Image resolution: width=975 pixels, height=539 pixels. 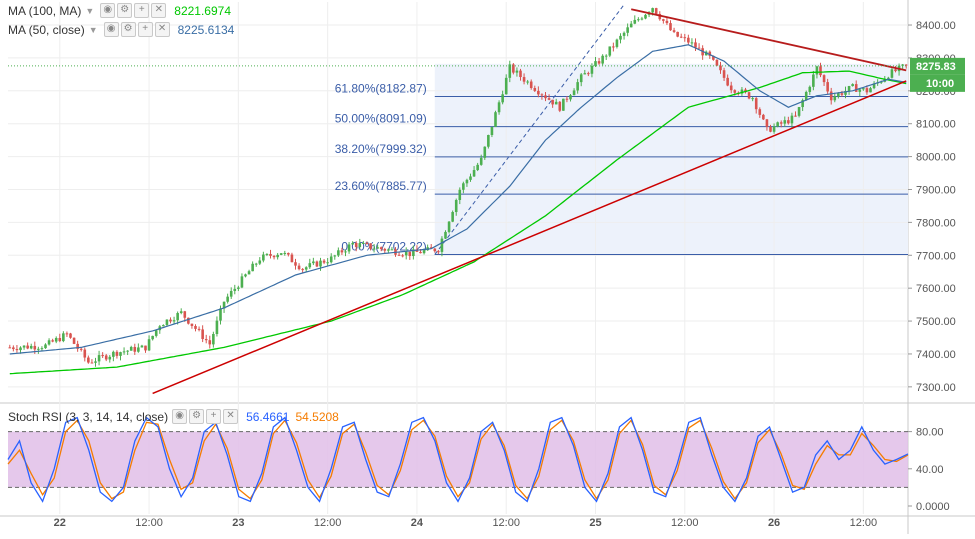 I want to click on countdown-label: 10:00, so click(x=940, y=84).